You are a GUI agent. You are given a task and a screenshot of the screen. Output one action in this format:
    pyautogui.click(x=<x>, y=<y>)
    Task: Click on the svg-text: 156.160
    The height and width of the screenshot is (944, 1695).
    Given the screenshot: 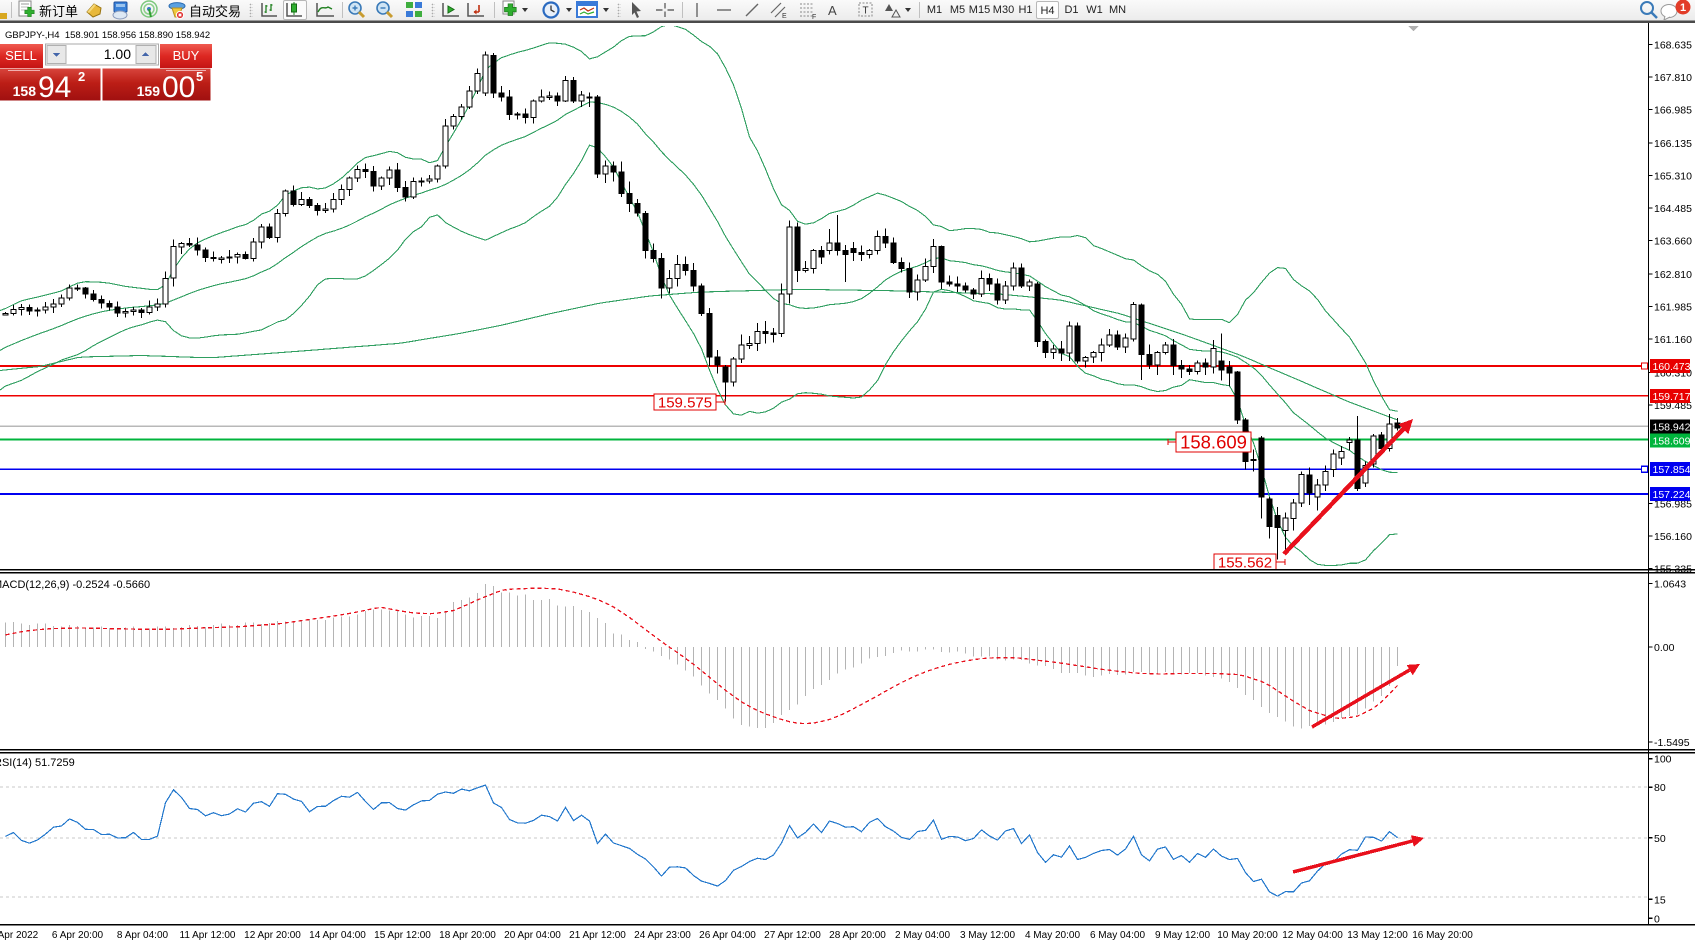 What is the action you would take?
    pyautogui.click(x=1673, y=537)
    